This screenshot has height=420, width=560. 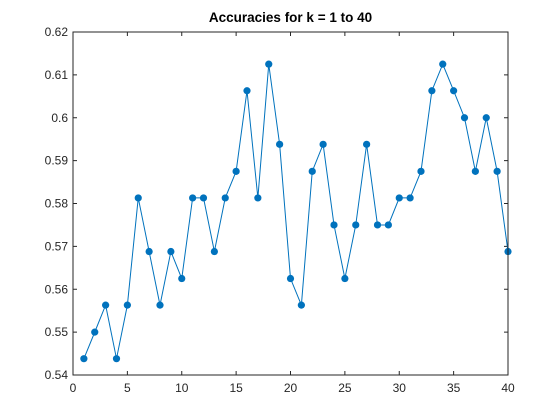 What do you see at coordinates (236, 388) in the screenshot?
I see `x-tick-label: 15` at bounding box center [236, 388].